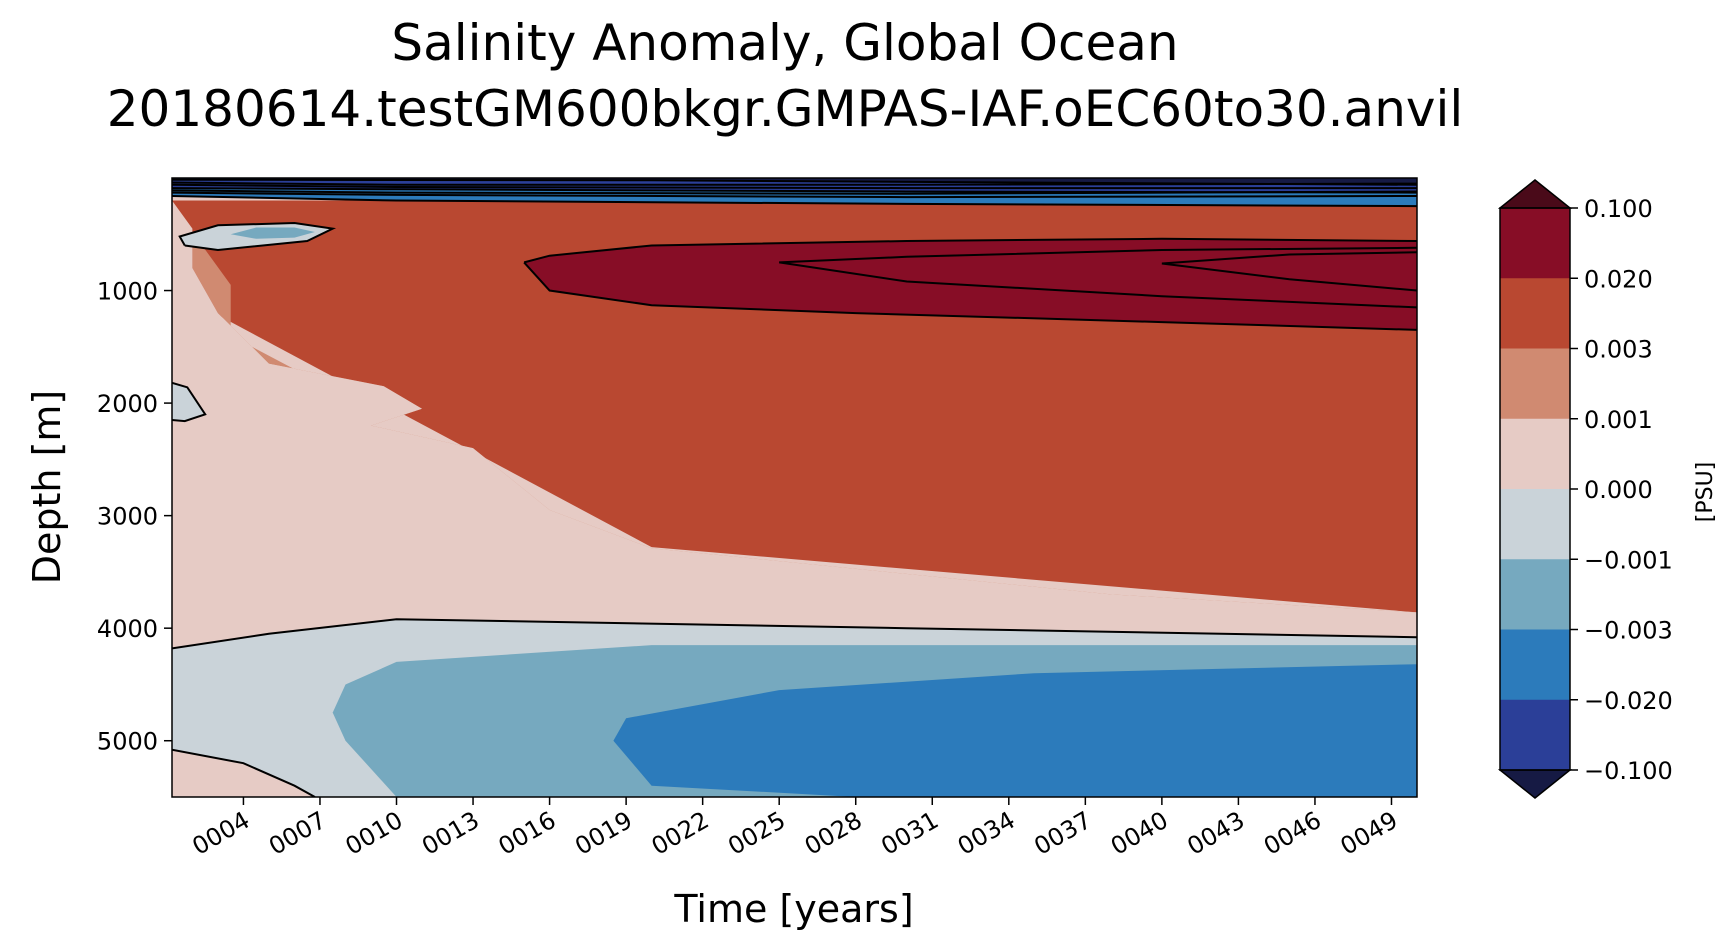 This screenshot has height=947, width=1733. I want to click on x-tick-label: 0010, so click(374, 833).